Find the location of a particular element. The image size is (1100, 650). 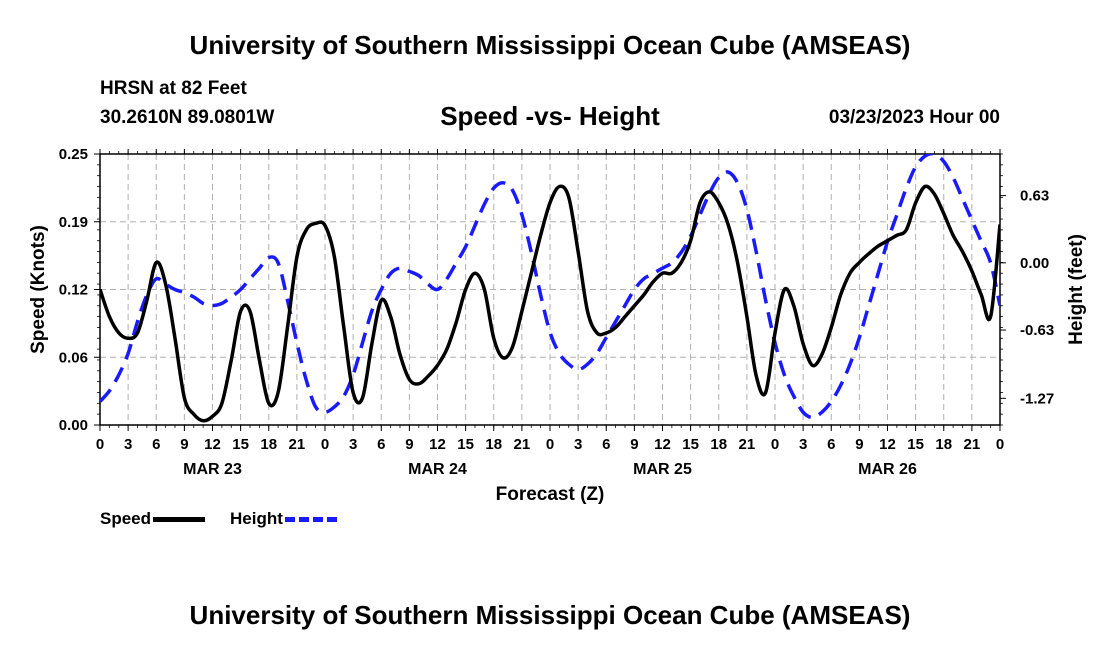

x-axis-title: Forecast (Z) is located at coordinates (550, 494).